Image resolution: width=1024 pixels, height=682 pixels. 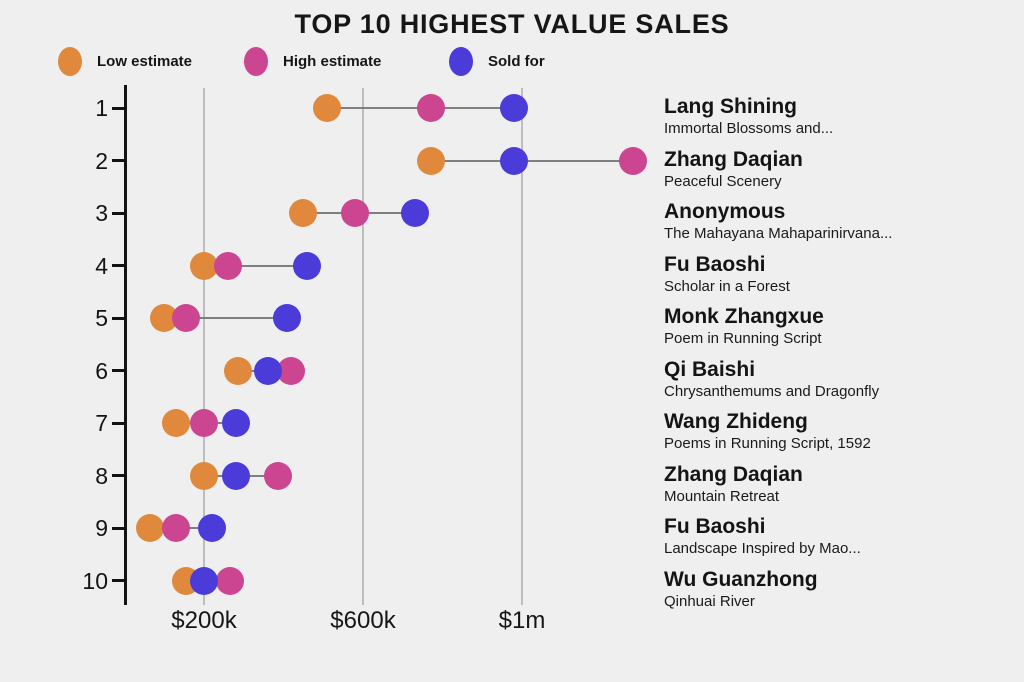 I want to click on row-label-block: Qi Baishi Chrysanthemums and Dragonfly, so click(x=839, y=379).